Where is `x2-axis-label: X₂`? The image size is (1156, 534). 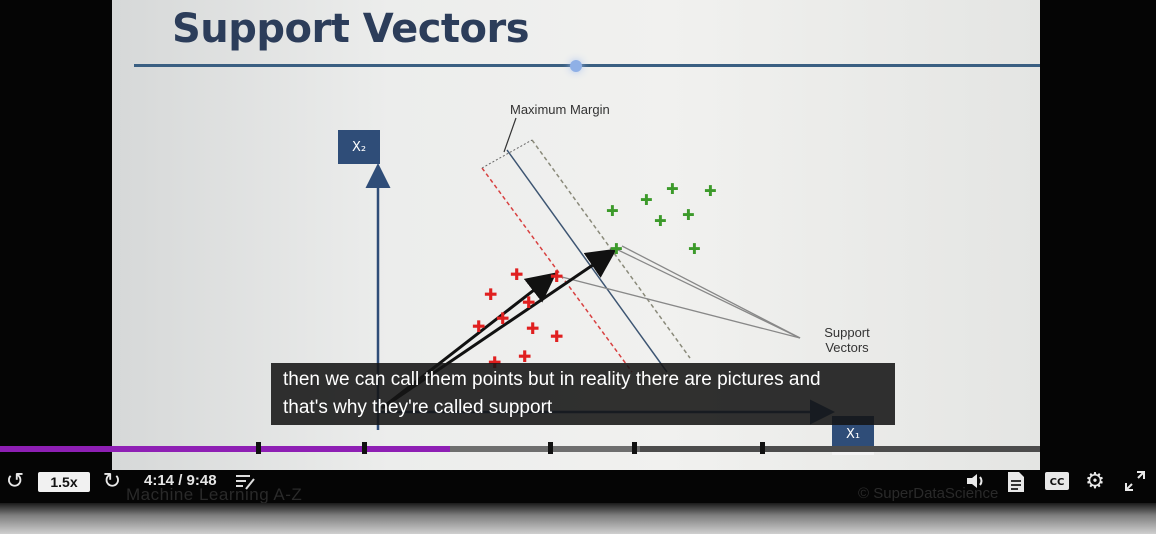
x2-axis-label: X₂ is located at coordinates (359, 147).